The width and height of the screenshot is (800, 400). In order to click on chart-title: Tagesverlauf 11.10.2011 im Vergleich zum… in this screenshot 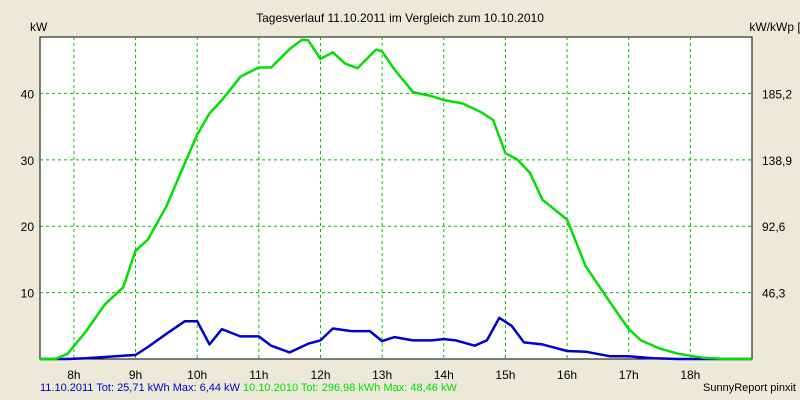, I will do `click(400, 18)`.